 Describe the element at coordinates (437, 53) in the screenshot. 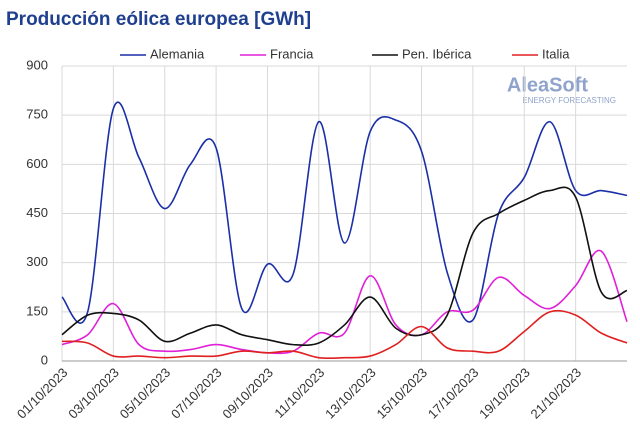

I see `legend-label: Pen. Ibérica` at that location.